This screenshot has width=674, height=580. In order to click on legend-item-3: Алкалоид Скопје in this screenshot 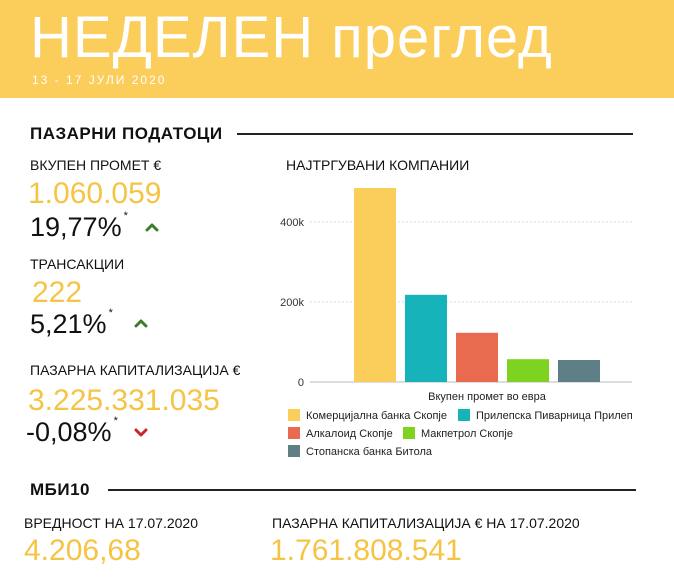, I will do `click(340, 433)`.